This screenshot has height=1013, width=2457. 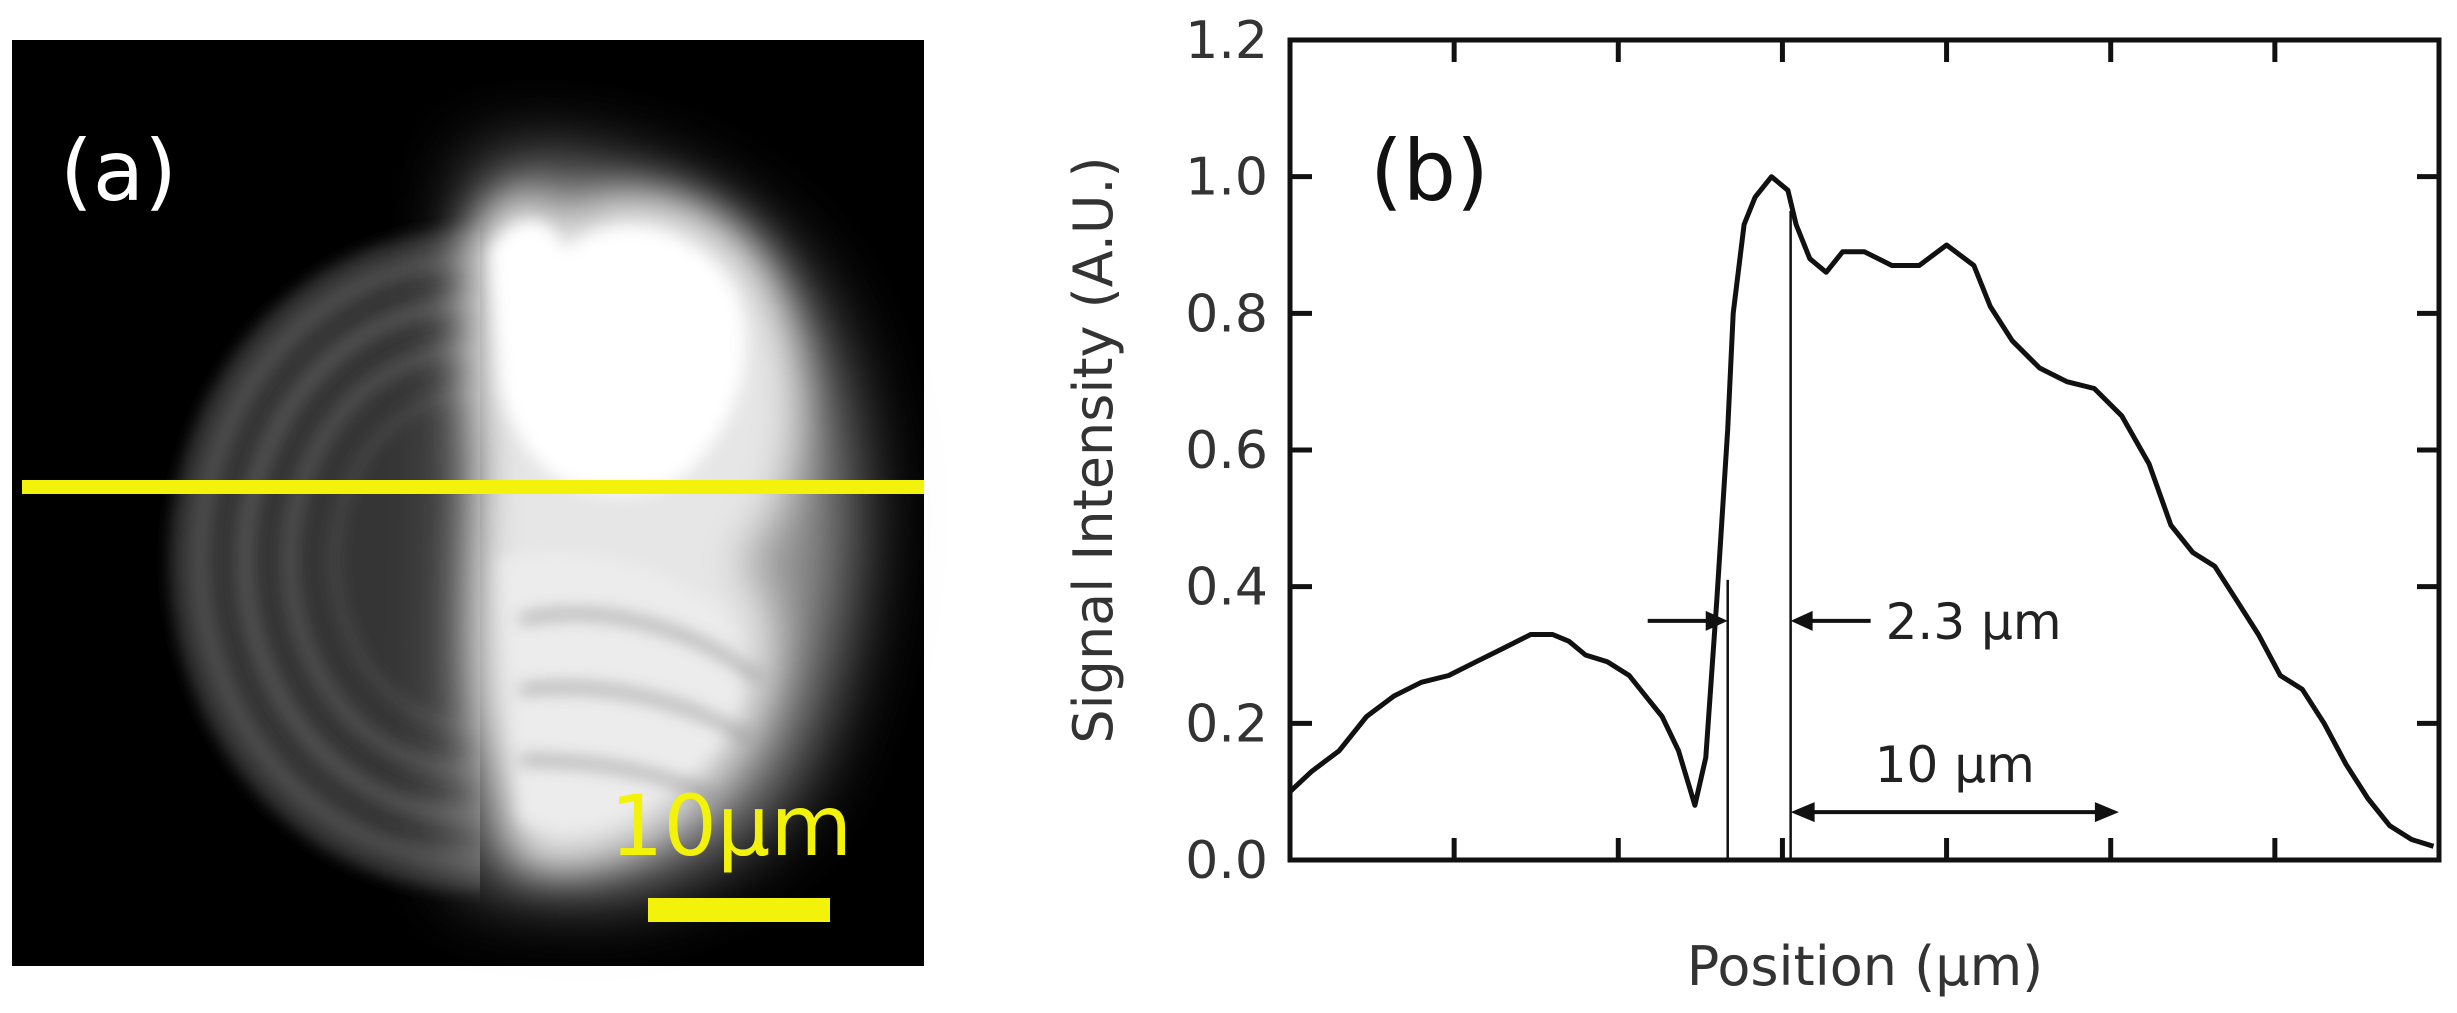 What do you see at coordinates (1955, 765) in the screenshot?
I see `span-label: 10 µm` at bounding box center [1955, 765].